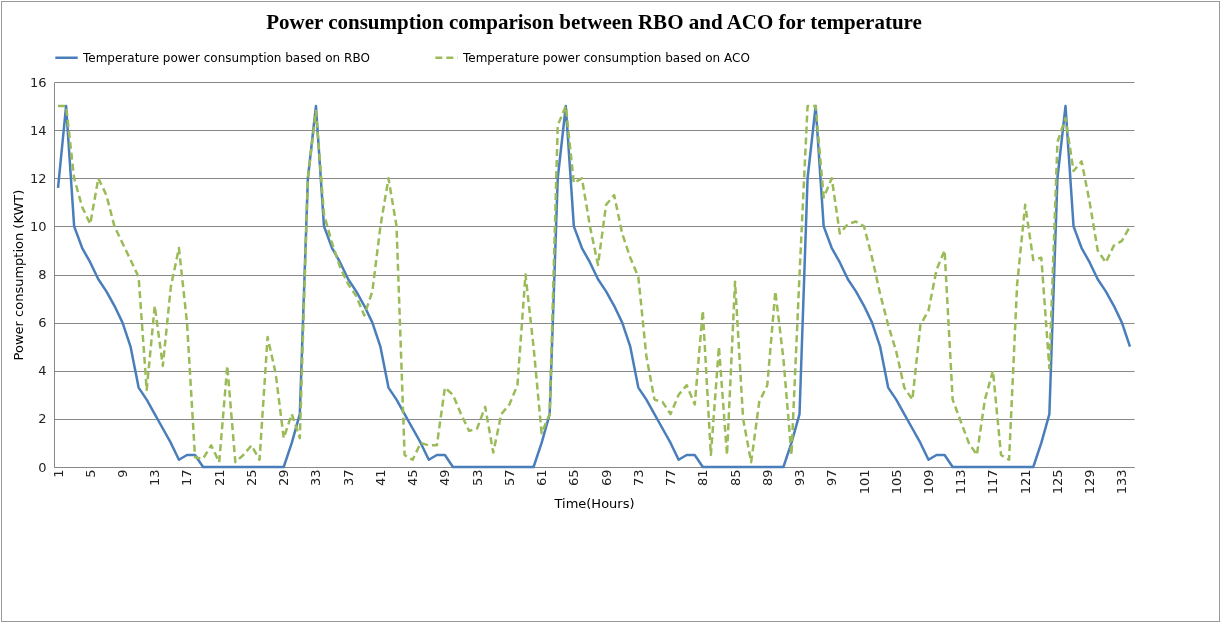 Image resolution: width=1221 pixels, height=623 pixels. I want to click on y-tick-label: 14, so click(38, 130).